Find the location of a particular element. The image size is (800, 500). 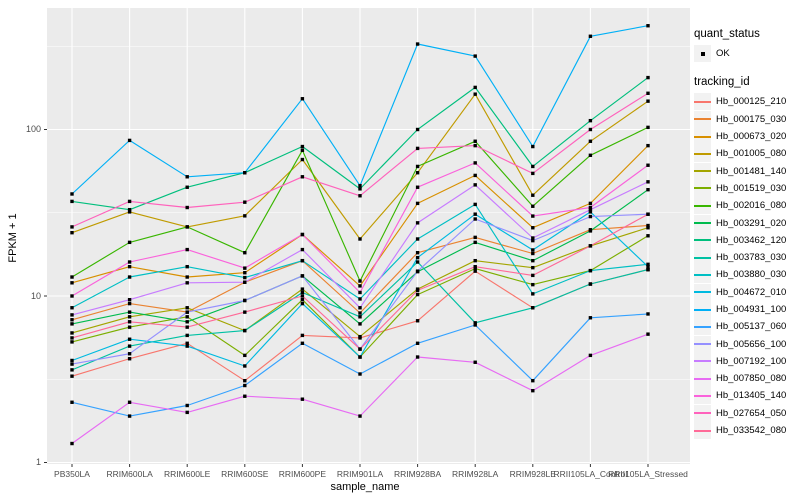

legend-item-Hb_004931_100: Hb_004931_100 is located at coordinates (747, 309).